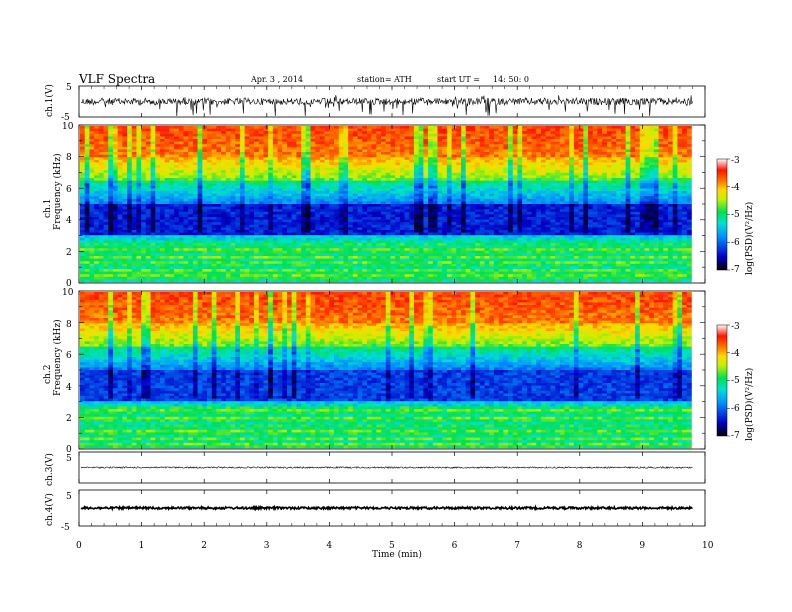 This screenshot has height=612, width=792. What do you see at coordinates (458, 79) in the screenshot?
I see `start-ut-label: start UT =` at bounding box center [458, 79].